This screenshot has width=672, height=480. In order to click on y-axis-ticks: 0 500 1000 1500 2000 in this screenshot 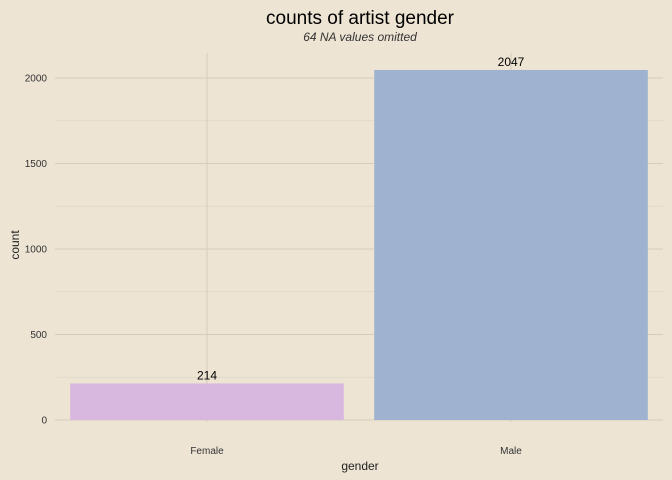, I will do `click(36, 250)`.